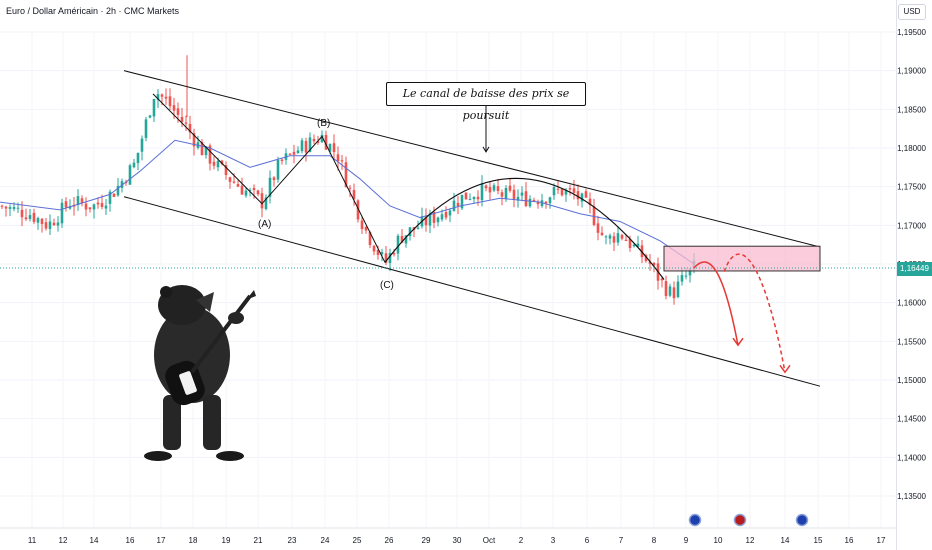 This screenshot has width=932, height=550. What do you see at coordinates (785, 369) in the screenshot?
I see `forecast-arrowhead` at bounding box center [785, 369].